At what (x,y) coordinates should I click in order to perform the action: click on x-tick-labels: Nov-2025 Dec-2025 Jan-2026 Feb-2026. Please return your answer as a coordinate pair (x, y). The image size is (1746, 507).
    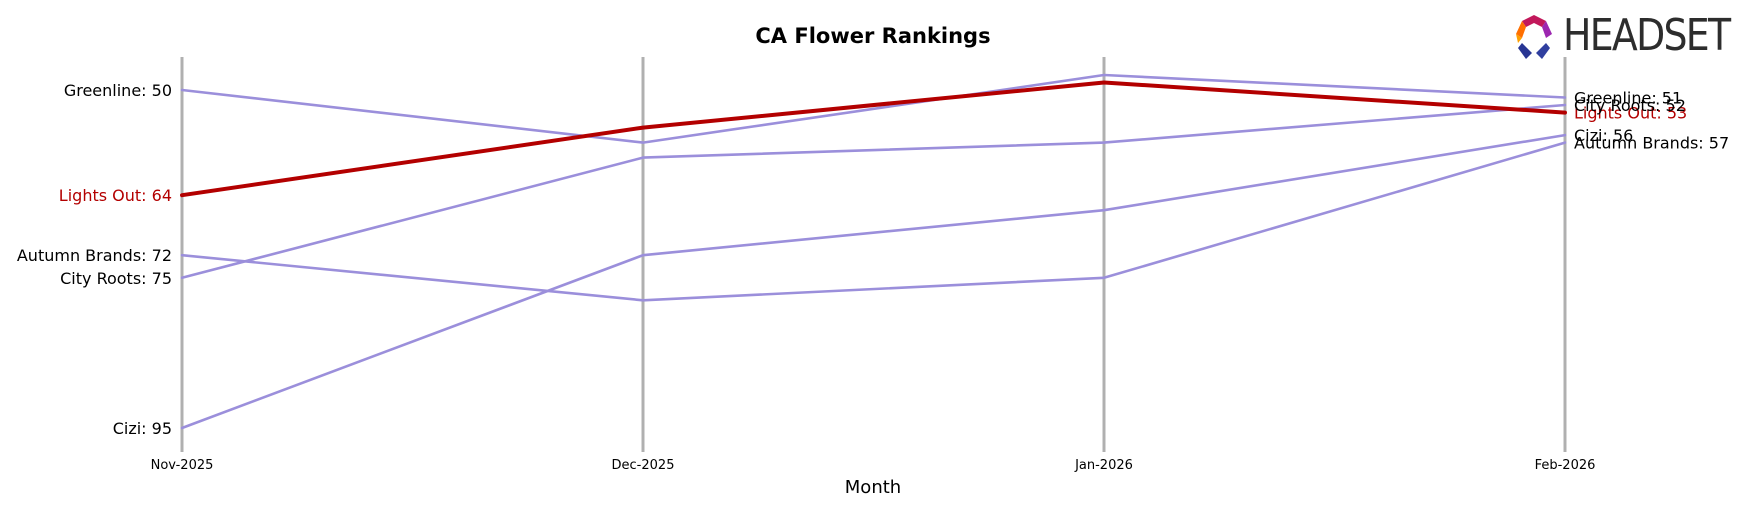
    Looking at the image, I should click on (873, 465).